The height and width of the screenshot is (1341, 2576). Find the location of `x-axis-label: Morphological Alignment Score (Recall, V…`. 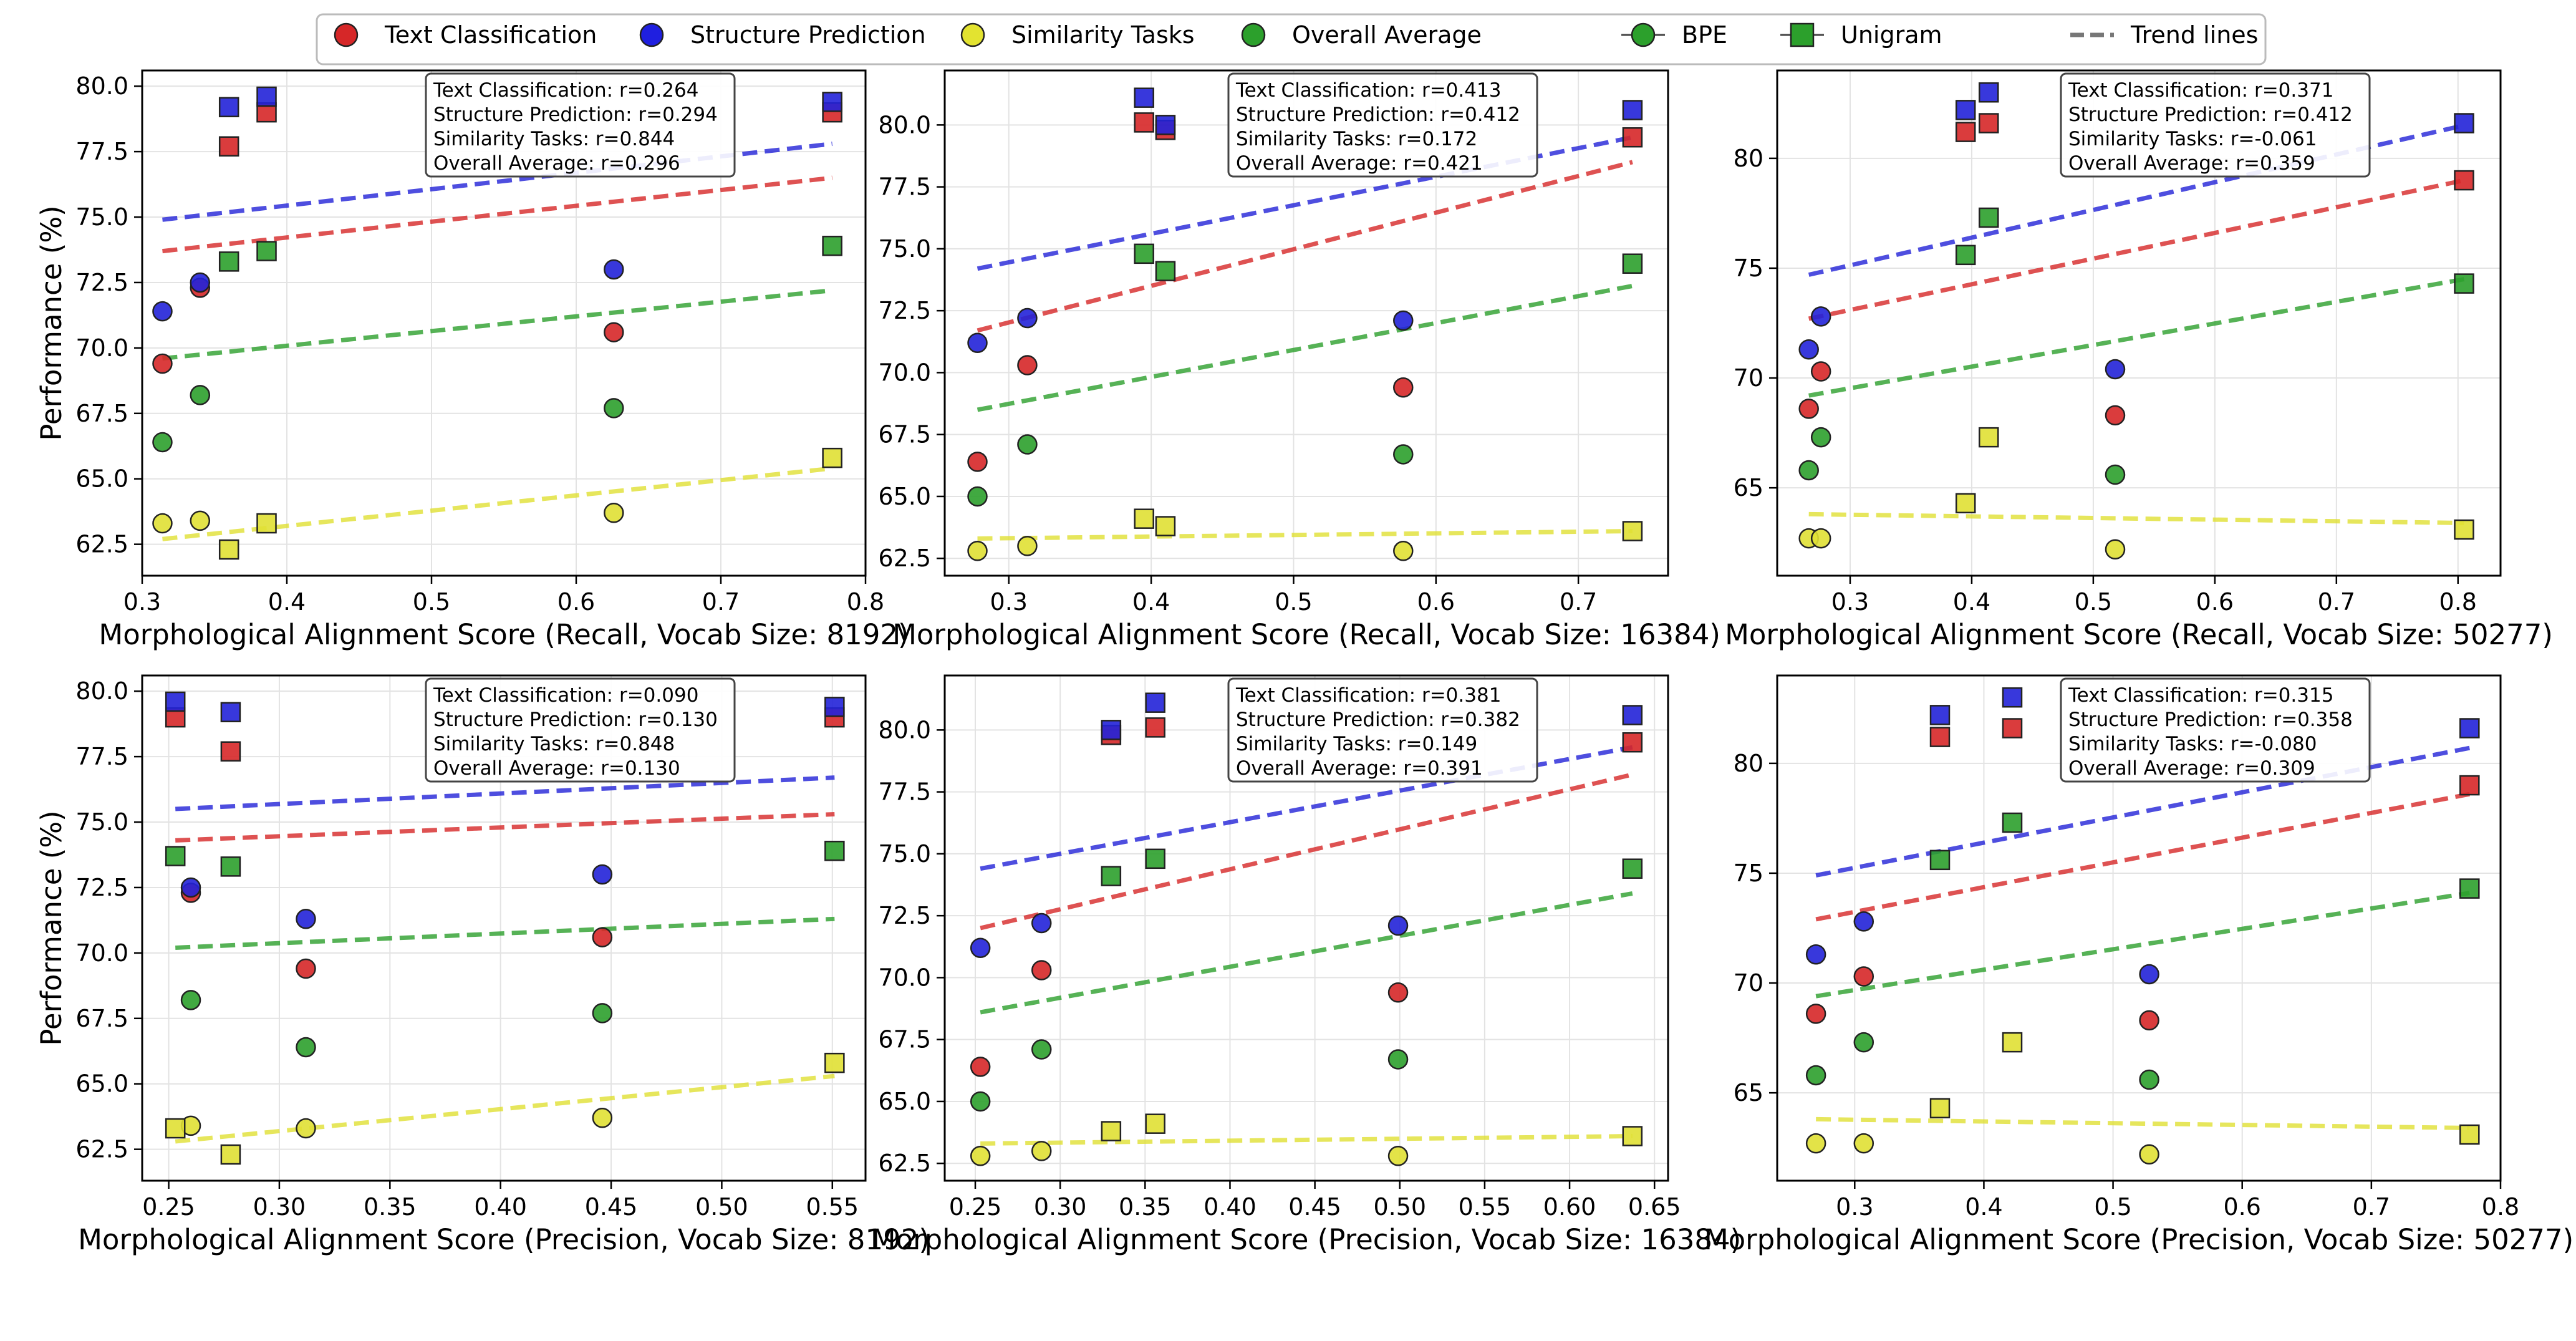

x-axis-label: Morphological Alignment Score (Recall, V… is located at coordinates (2139, 634).